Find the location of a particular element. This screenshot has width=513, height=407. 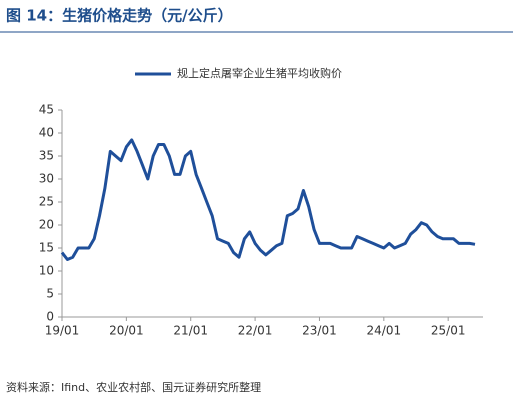

y-tick-label: 0 is located at coordinates (50, 317).